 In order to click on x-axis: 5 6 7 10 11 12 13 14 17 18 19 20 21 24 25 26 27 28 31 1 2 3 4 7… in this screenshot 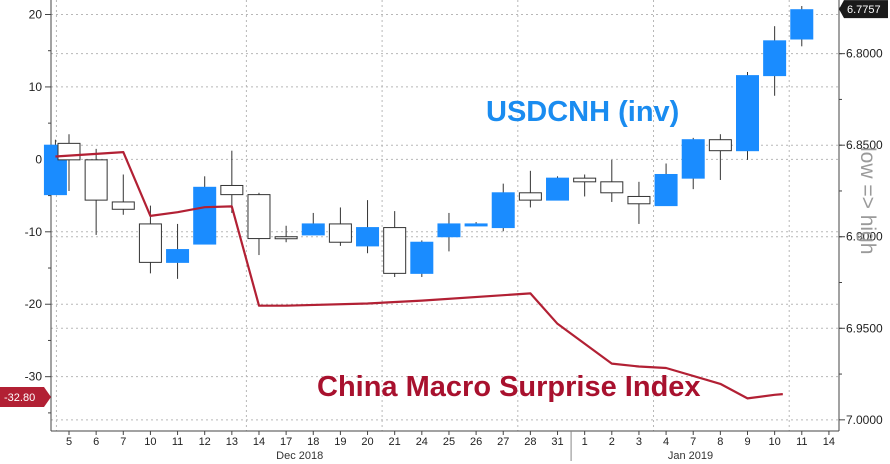, I will do `click(445, 446)`.